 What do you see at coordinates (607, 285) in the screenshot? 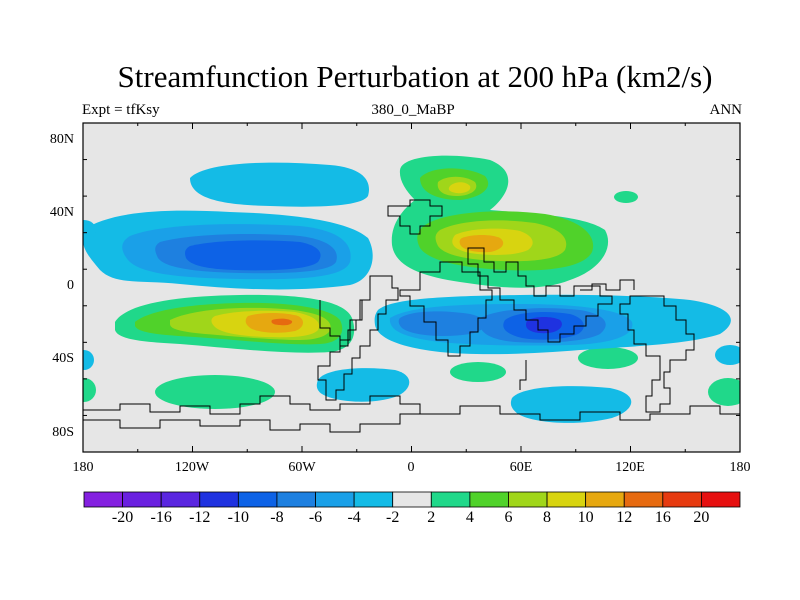
I see `coast-indonesia` at bounding box center [607, 285].